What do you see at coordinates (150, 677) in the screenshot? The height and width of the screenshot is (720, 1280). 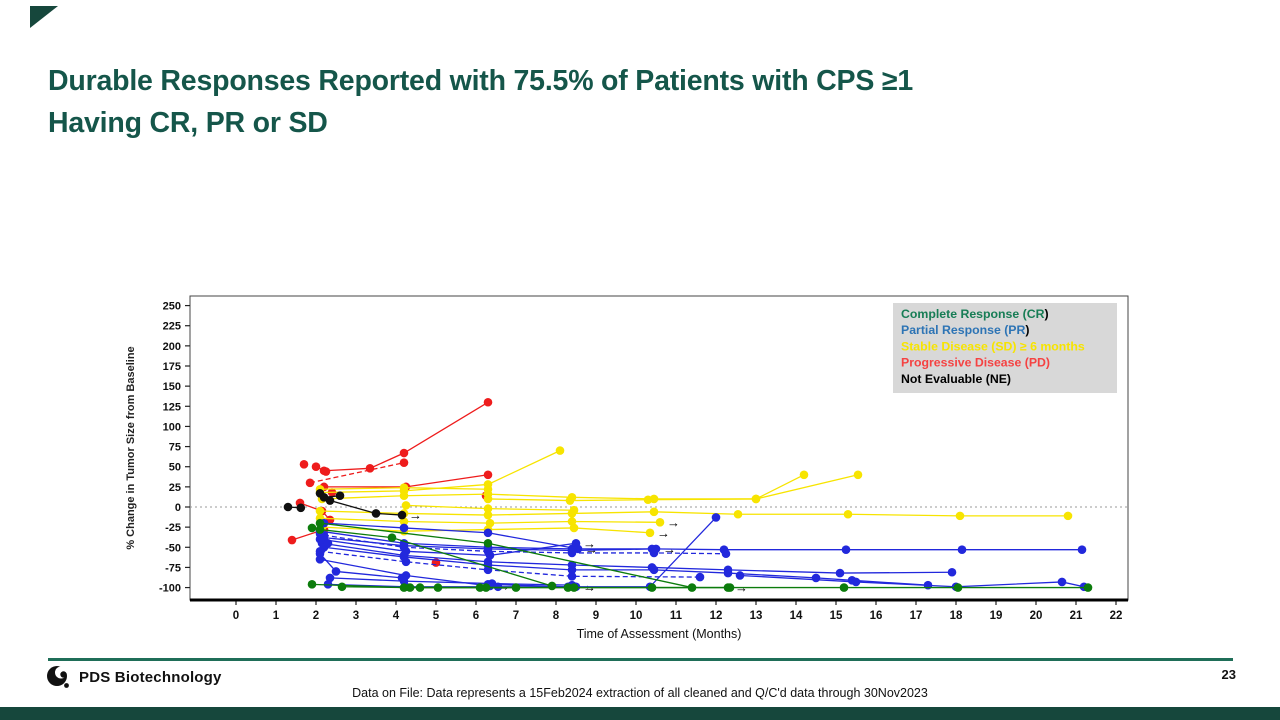 I see `logo-text: PDS Biotechnology` at bounding box center [150, 677].